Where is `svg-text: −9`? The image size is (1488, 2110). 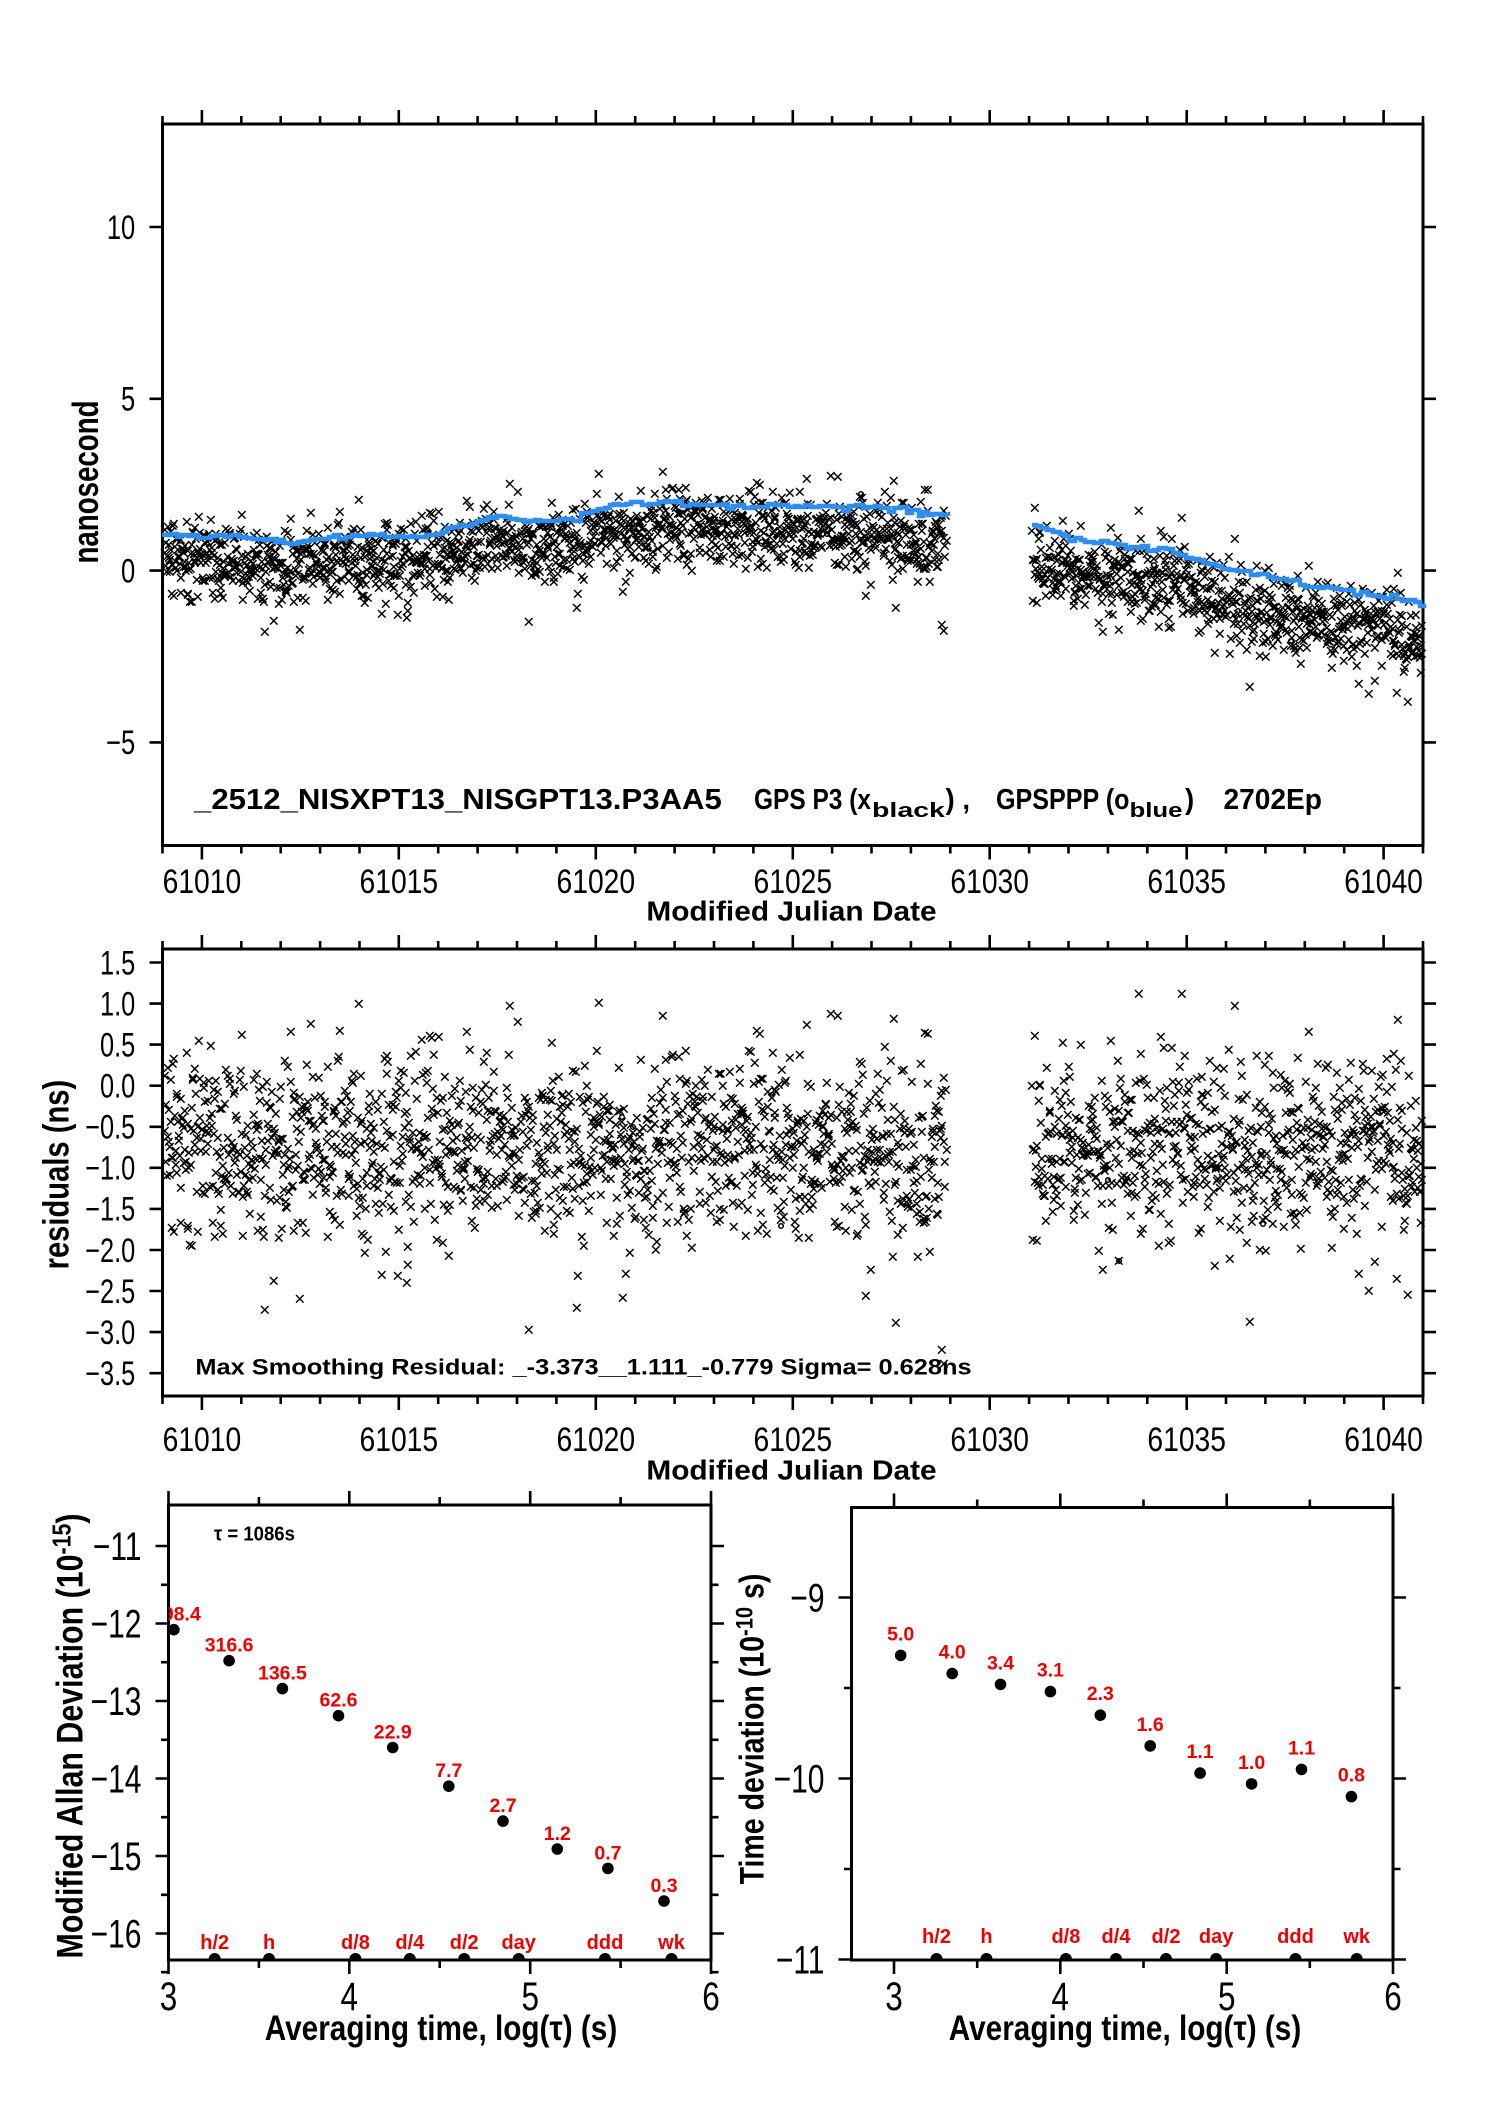
svg-text: −9 is located at coordinates (807, 1598).